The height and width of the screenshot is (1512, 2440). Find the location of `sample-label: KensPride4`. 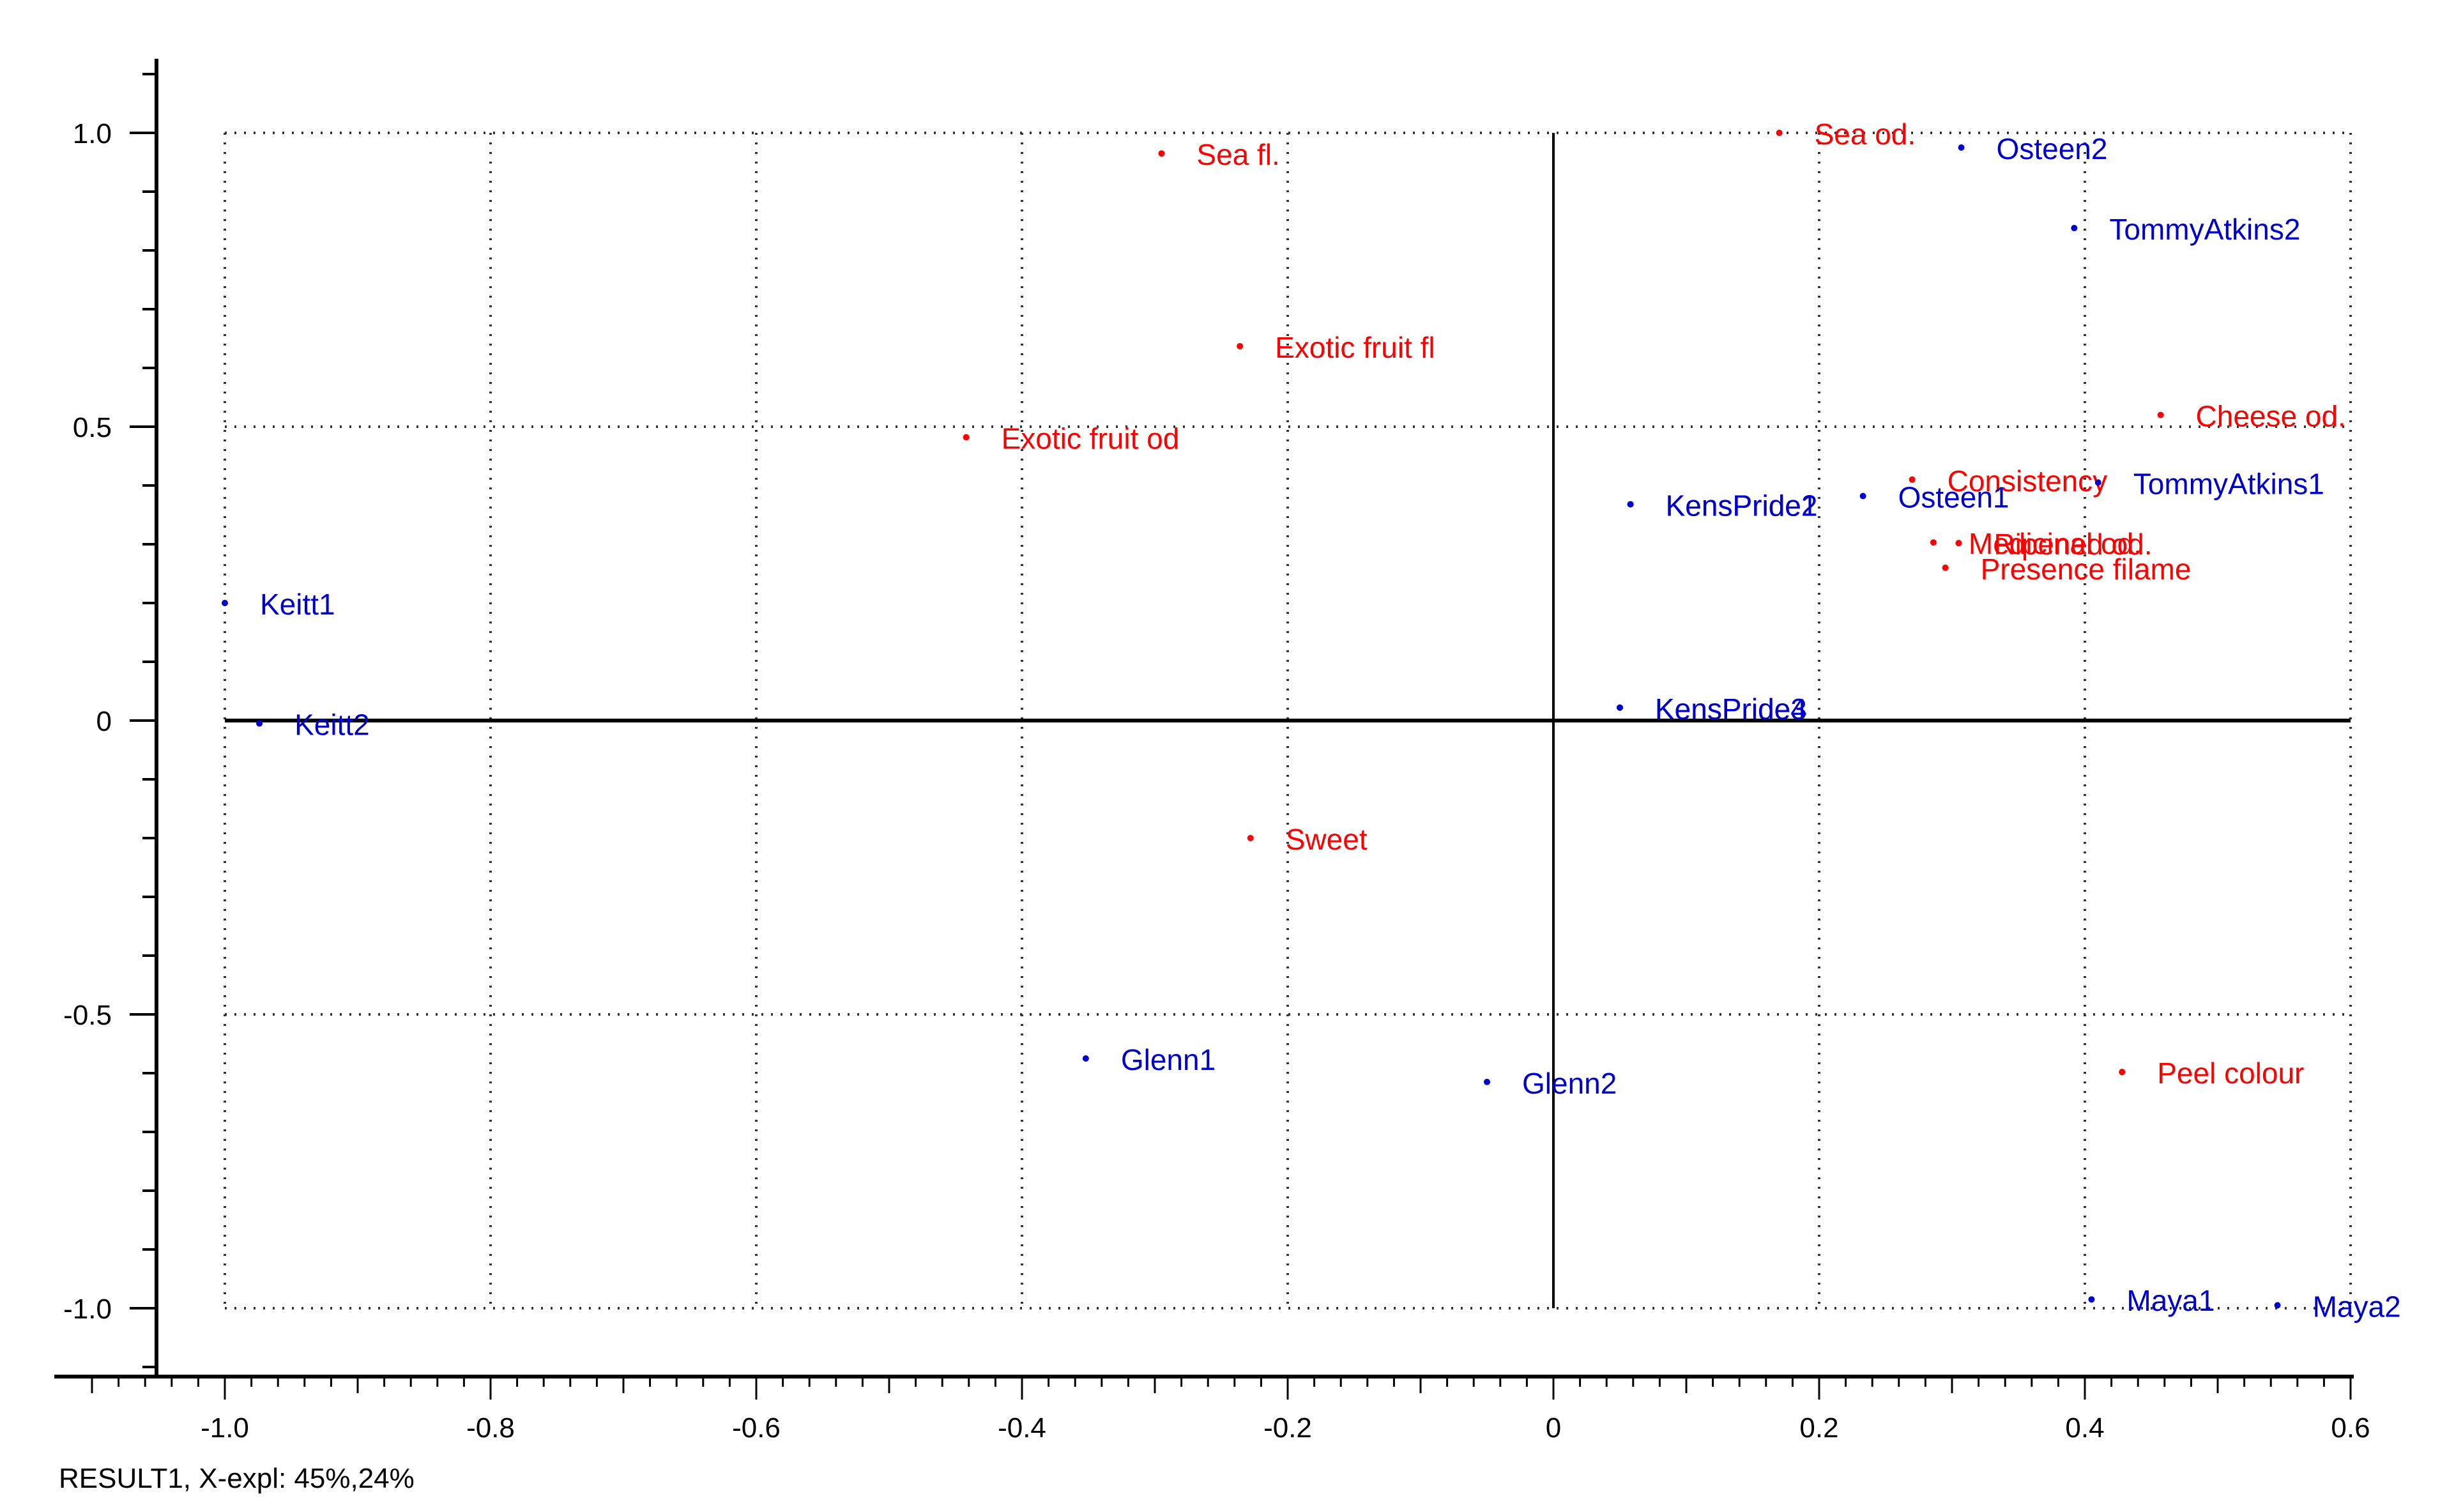

sample-label: KensPride4 is located at coordinates (1731, 709).